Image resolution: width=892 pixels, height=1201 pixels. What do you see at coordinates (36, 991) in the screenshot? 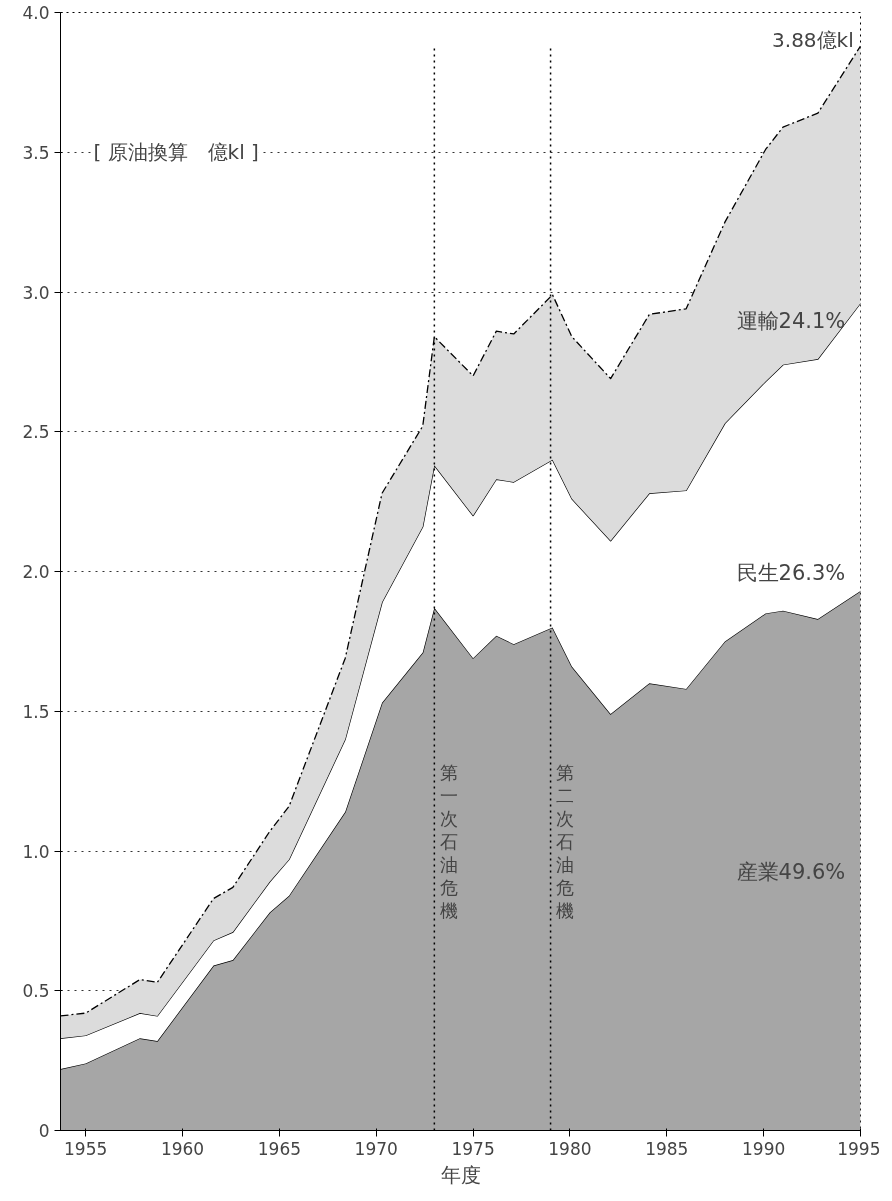
I see `y-tick-label: 0.5` at bounding box center [36, 991].